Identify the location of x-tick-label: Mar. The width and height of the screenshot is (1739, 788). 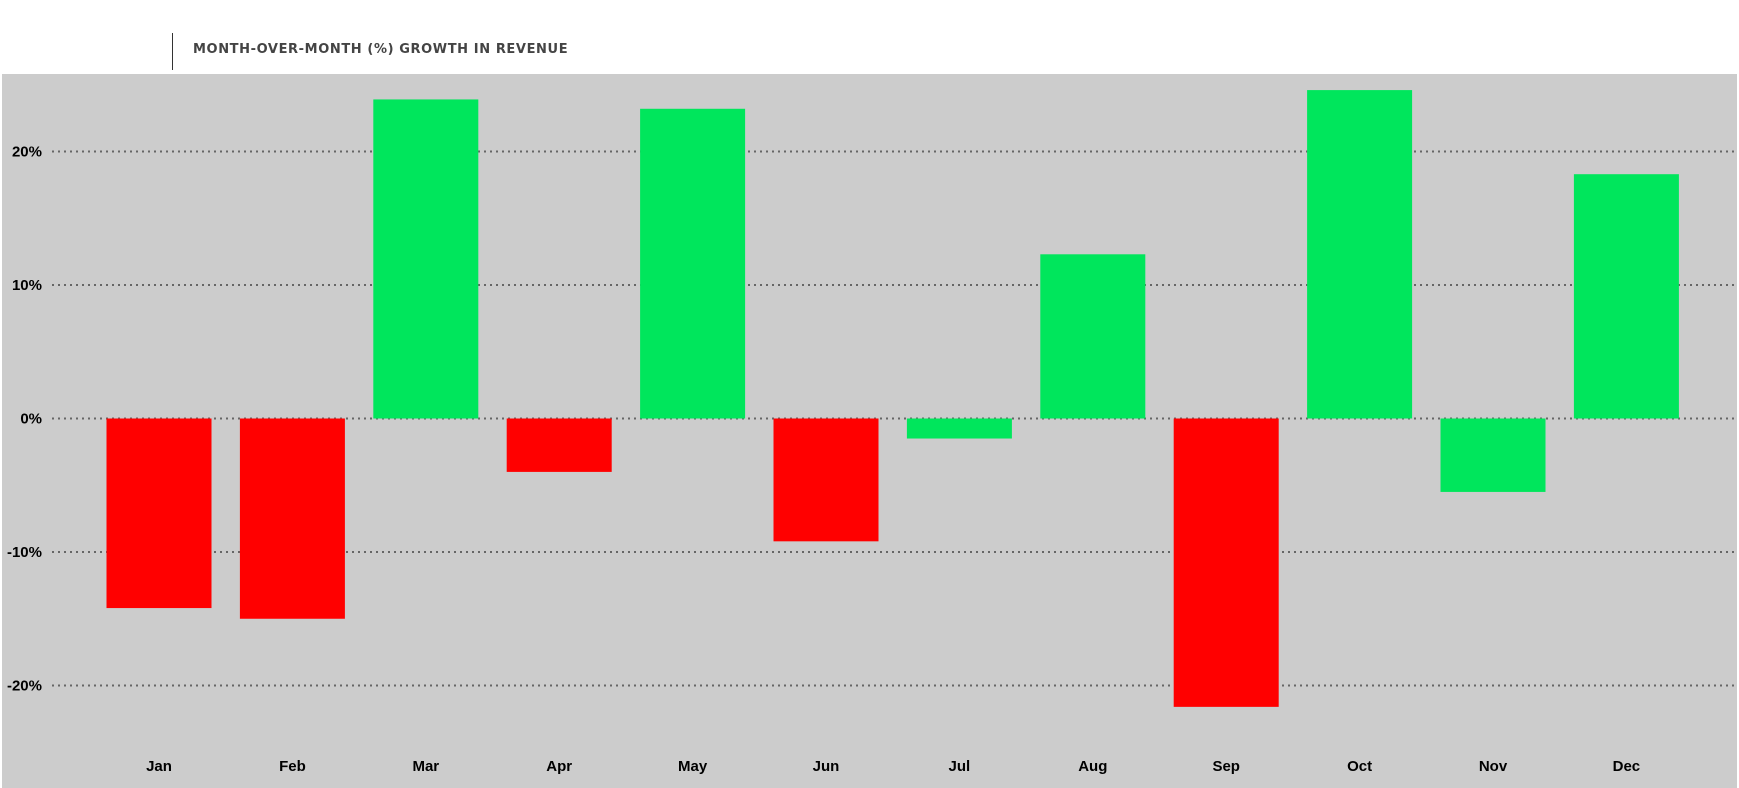
(425, 766).